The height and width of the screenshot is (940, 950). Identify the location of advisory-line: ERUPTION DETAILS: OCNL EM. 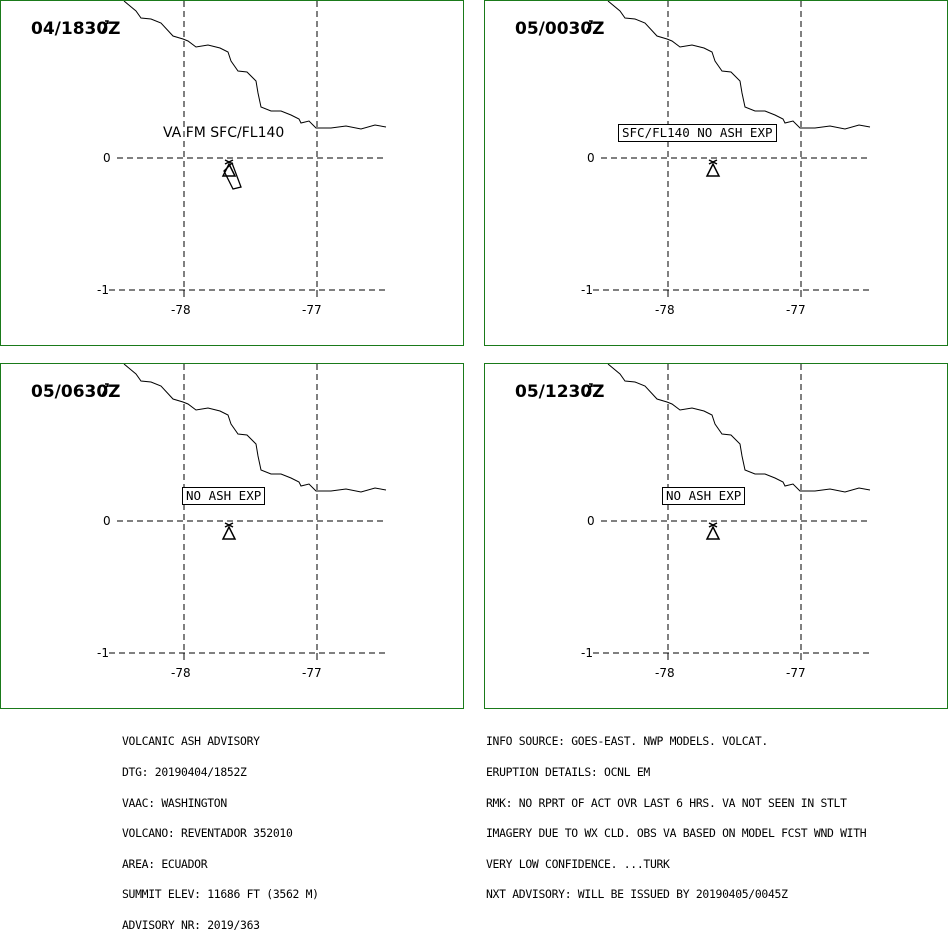
(568, 772).